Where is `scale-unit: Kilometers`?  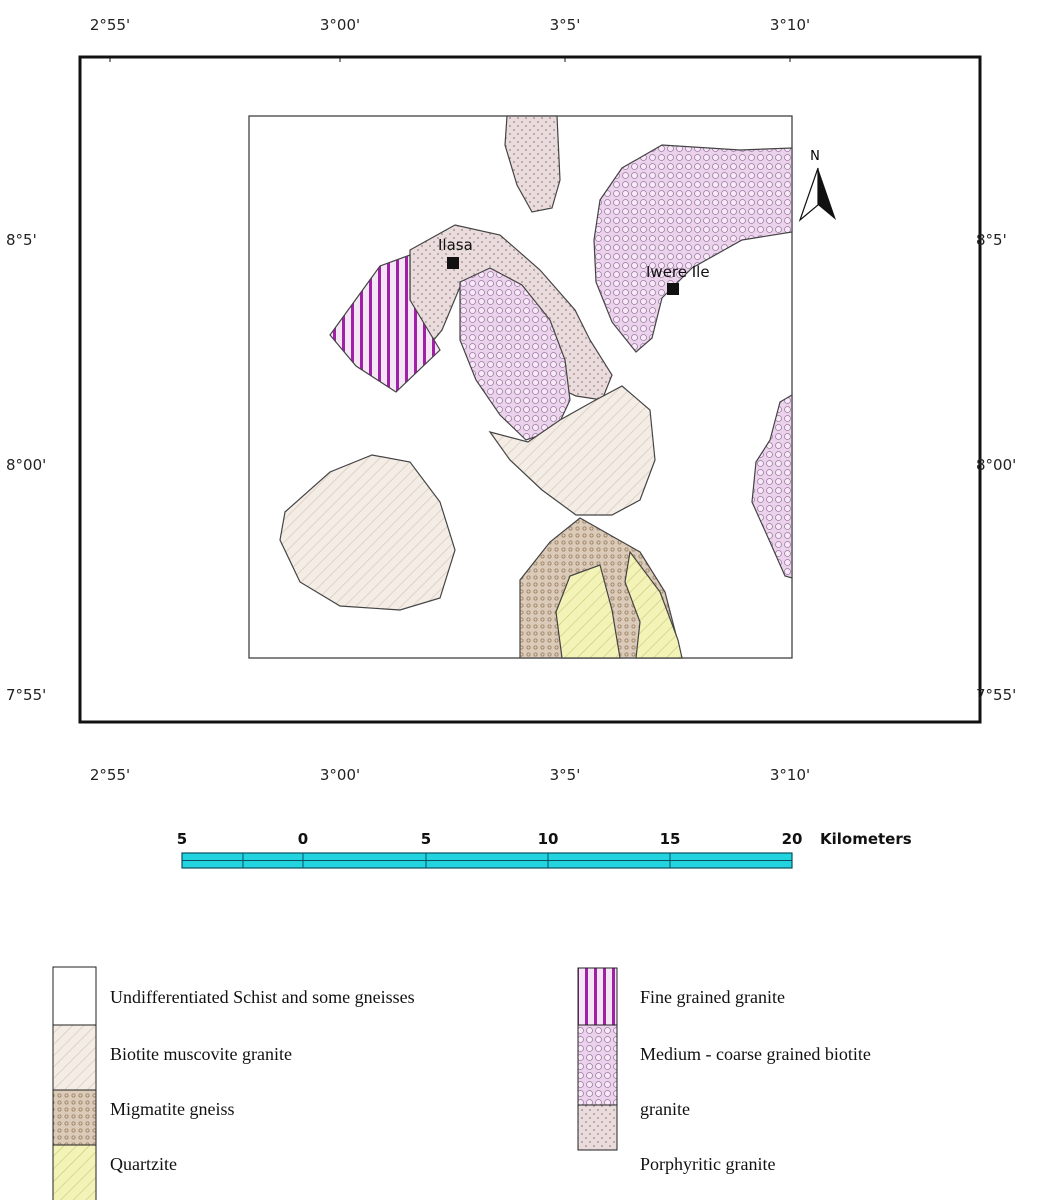
scale-unit: Kilometers is located at coordinates (866, 839).